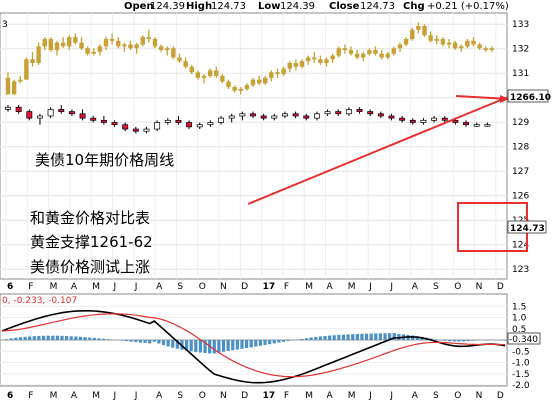 The image size is (556, 402). What do you see at coordinates (520, 25) in the screenshot?
I see `price-tick-label: 133` at bounding box center [520, 25].